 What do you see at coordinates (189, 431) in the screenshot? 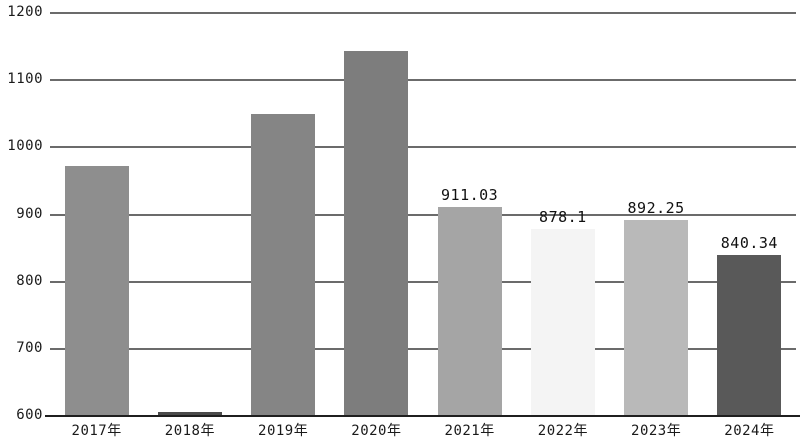
I see `x-axis-tick-label: 2018年` at bounding box center [189, 431].